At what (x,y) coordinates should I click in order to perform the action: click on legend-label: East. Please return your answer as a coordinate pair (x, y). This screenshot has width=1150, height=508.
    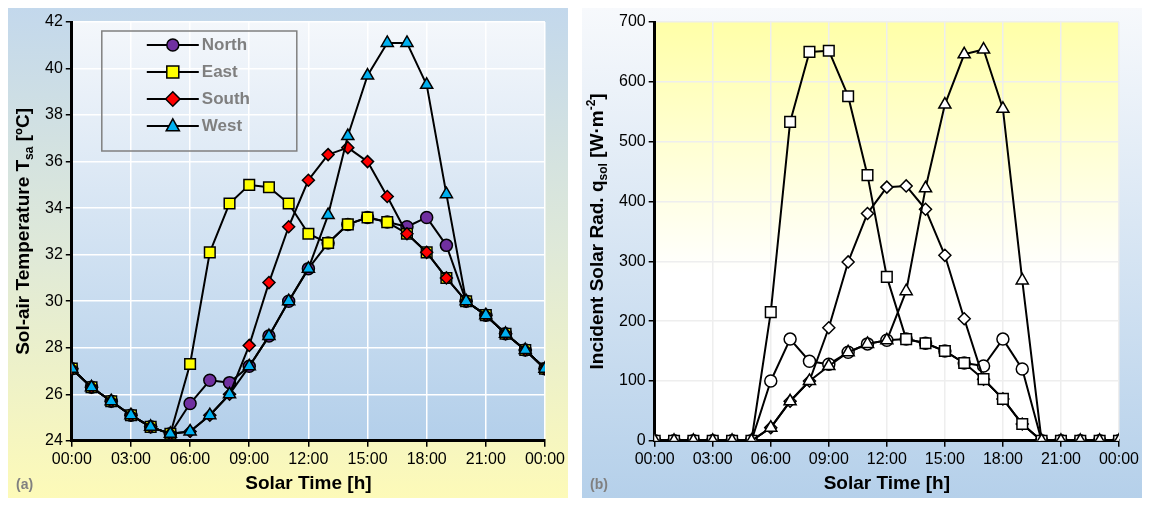
    Looking at the image, I should click on (220, 71).